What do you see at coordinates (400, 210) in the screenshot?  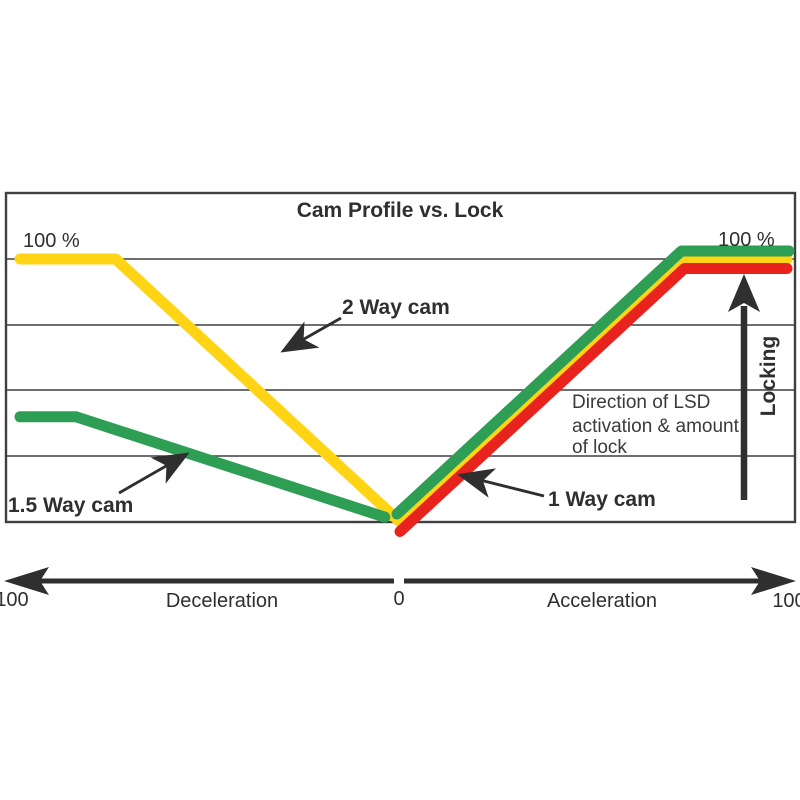 I see `chart-title: Cam Profile vs. Lock` at bounding box center [400, 210].